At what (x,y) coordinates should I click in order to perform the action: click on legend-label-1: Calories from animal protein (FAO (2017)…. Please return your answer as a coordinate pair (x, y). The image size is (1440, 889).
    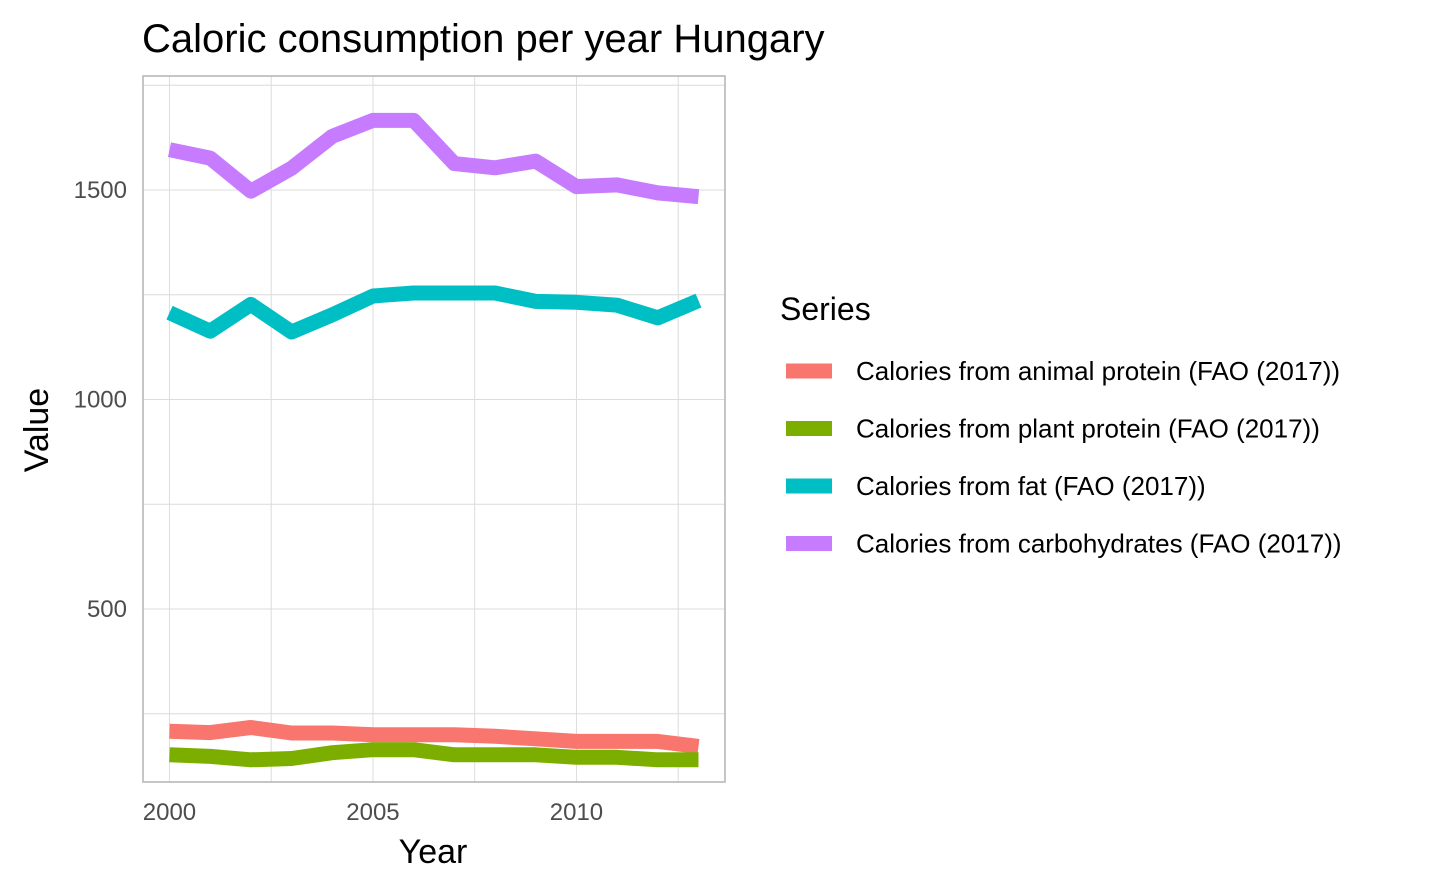
    Looking at the image, I should click on (1098, 371).